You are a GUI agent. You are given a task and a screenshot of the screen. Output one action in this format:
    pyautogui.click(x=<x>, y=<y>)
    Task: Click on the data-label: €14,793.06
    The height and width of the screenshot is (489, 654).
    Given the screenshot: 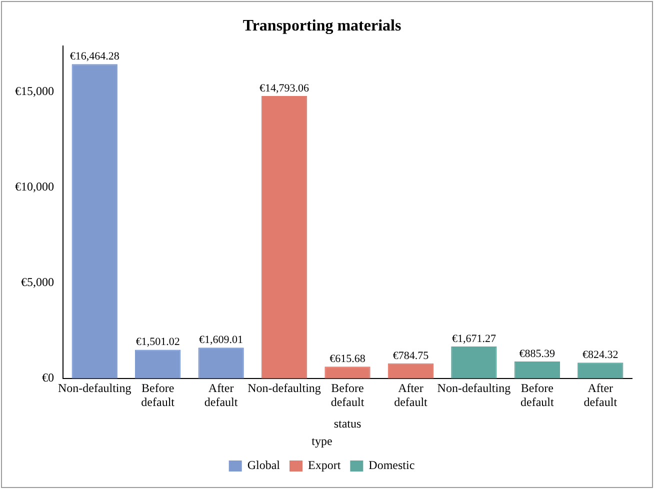 What is the action you would take?
    pyautogui.click(x=285, y=88)
    